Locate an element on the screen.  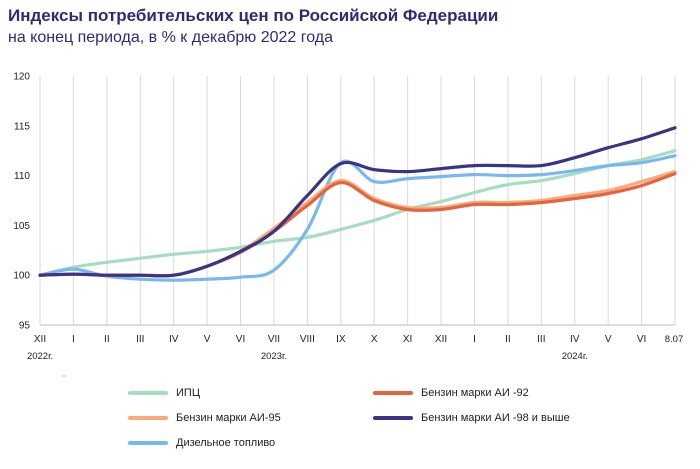
x-tick-label: IX is located at coordinates (341, 339).